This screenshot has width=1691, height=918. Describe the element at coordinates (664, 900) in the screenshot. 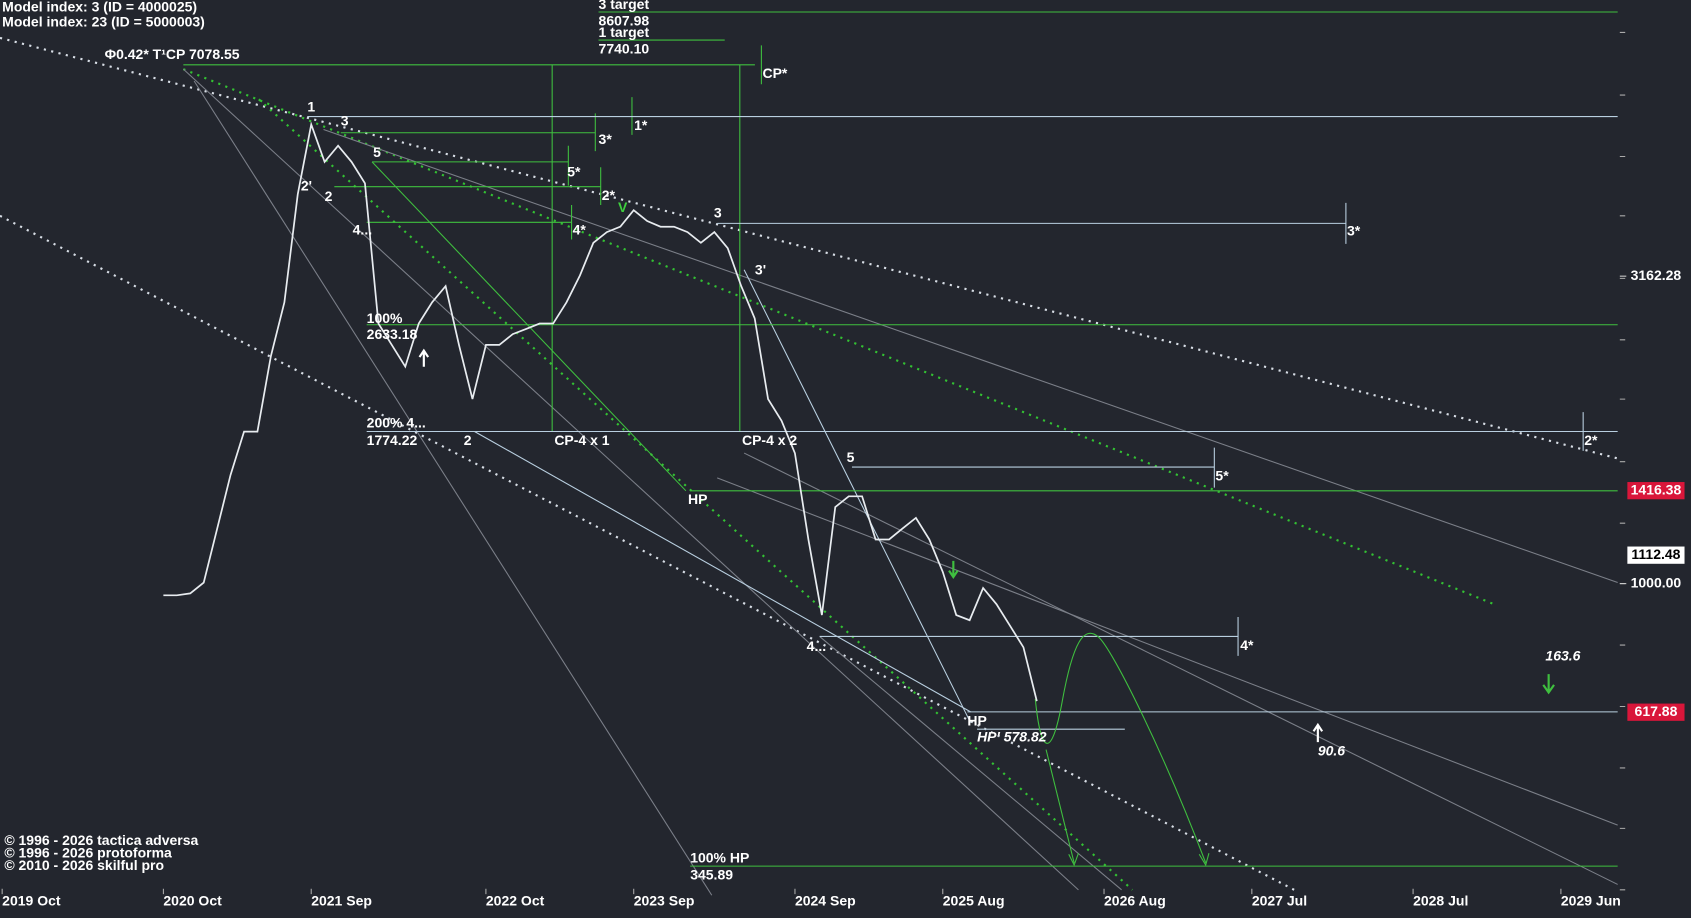

I see `x-tick-label: 2023 Sep` at that location.